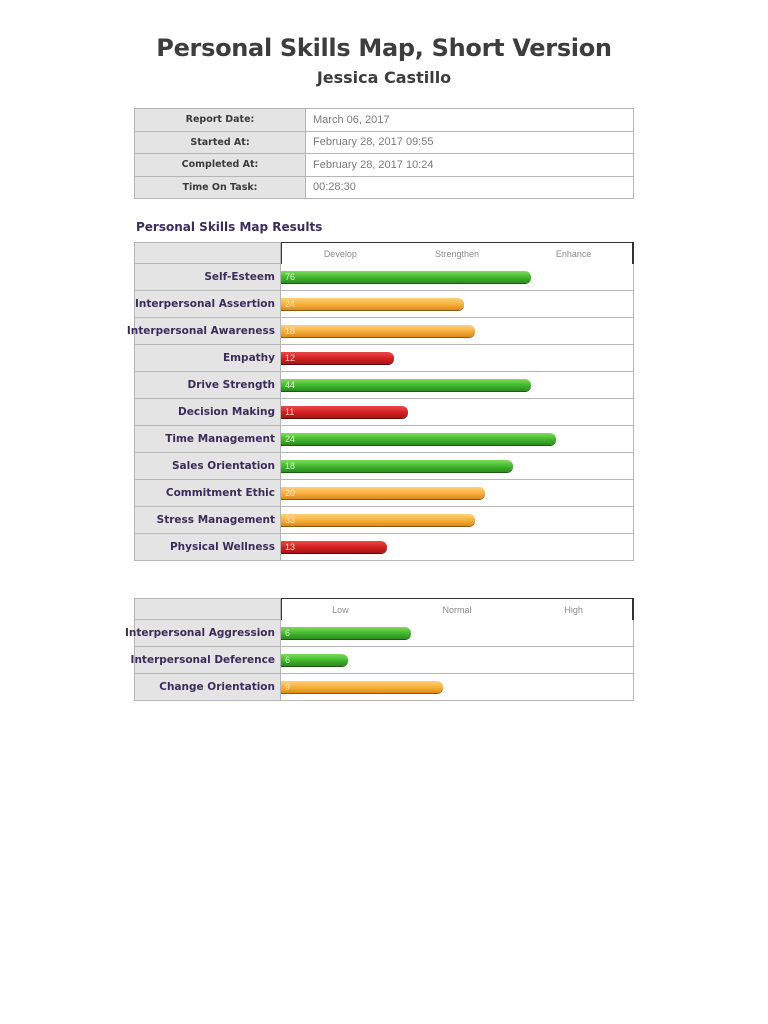 This screenshot has height=1024, width=768. Describe the element at coordinates (457, 687) in the screenshot. I see `bar-track: 9` at that location.